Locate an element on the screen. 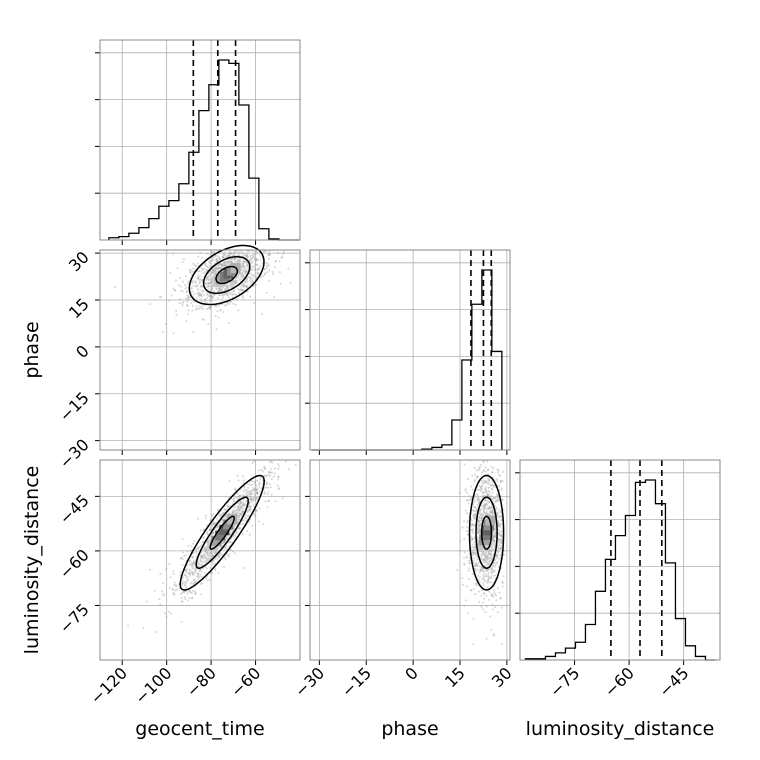  y-tick-label: 30 is located at coordinates (79, 262).